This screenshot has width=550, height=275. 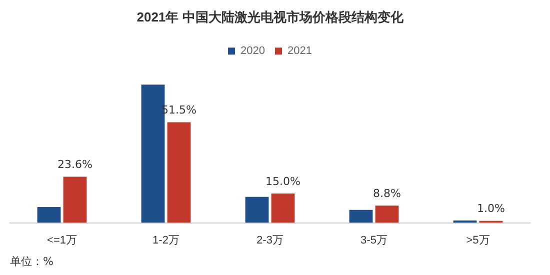 What do you see at coordinates (32, 261) in the screenshot?
I see `text: 单位：%` at bounding box center [32, 261].